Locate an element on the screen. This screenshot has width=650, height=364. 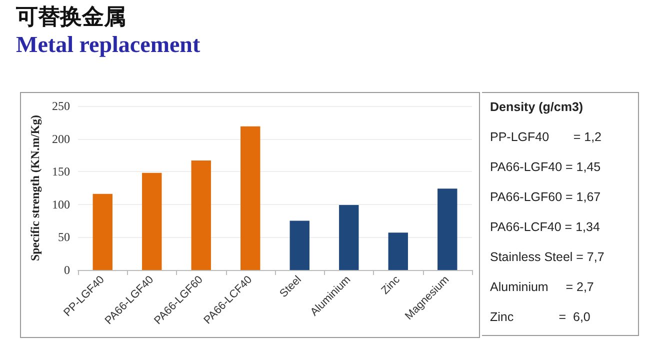
text: PA66-LGF40 = 1,45 is located at coordinates (546, 167).